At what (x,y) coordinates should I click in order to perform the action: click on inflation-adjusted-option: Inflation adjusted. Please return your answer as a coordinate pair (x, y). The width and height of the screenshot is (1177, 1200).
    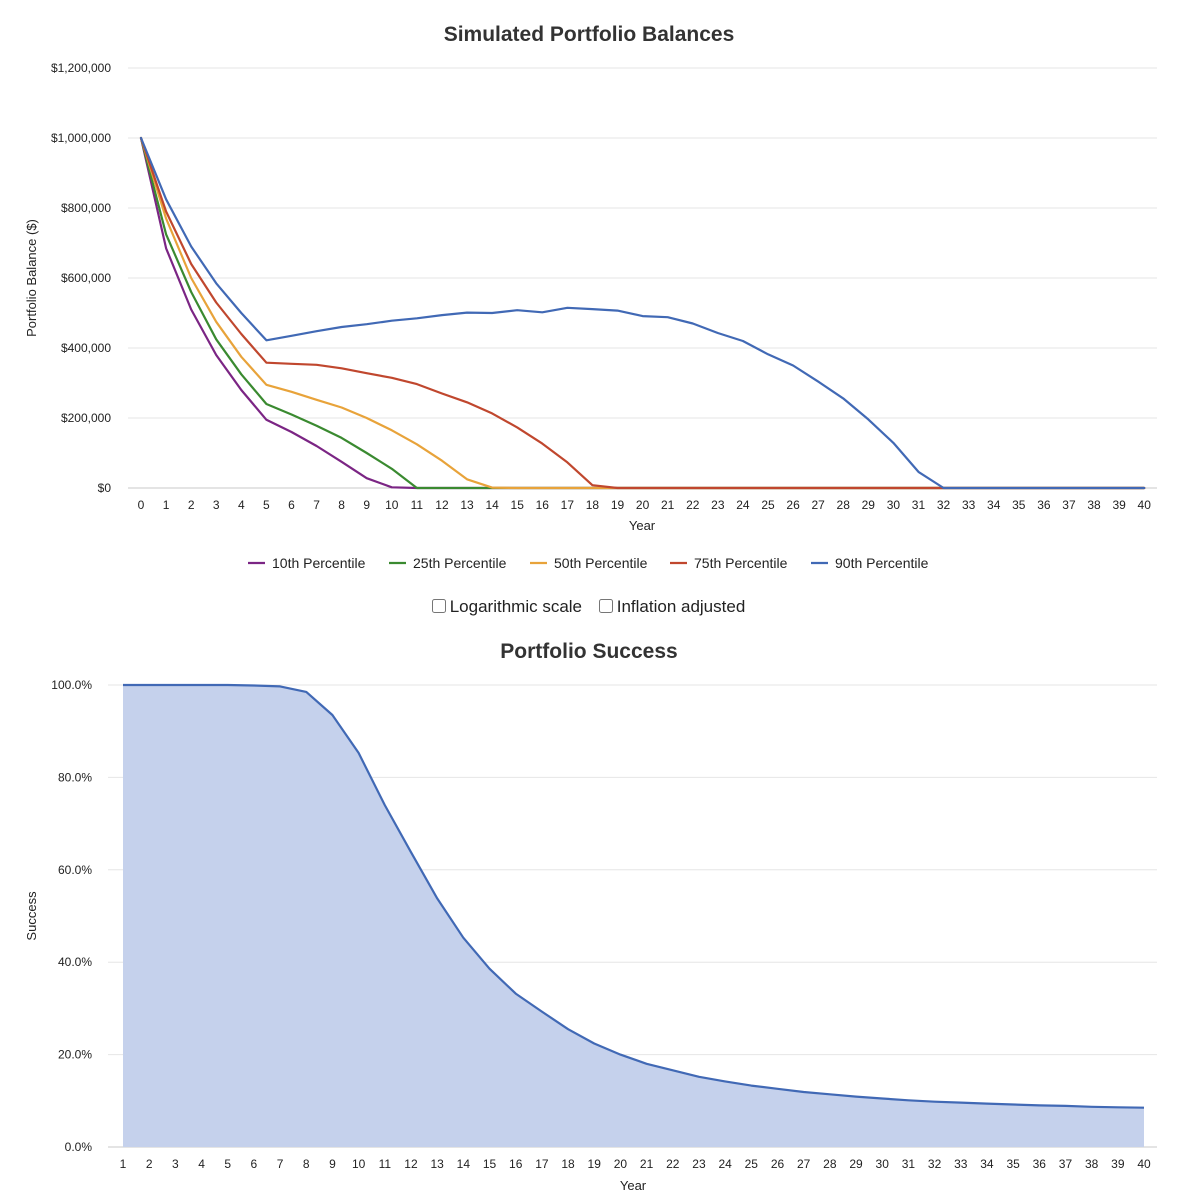
    Looking at the image, I should click on (672, 607).